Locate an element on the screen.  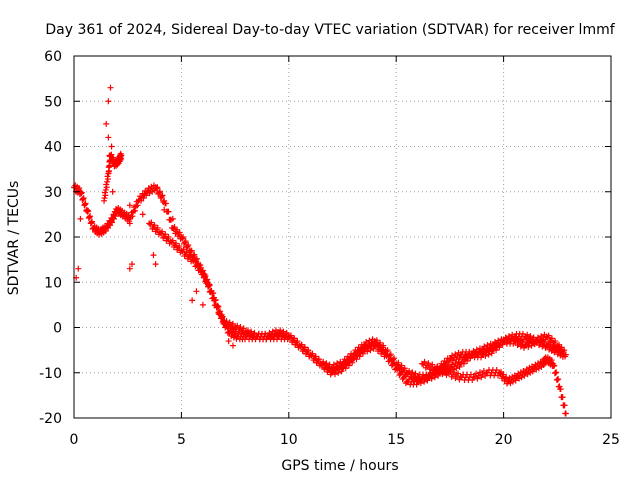
y-tick-label: 0 is located at coordinates (57, 329).